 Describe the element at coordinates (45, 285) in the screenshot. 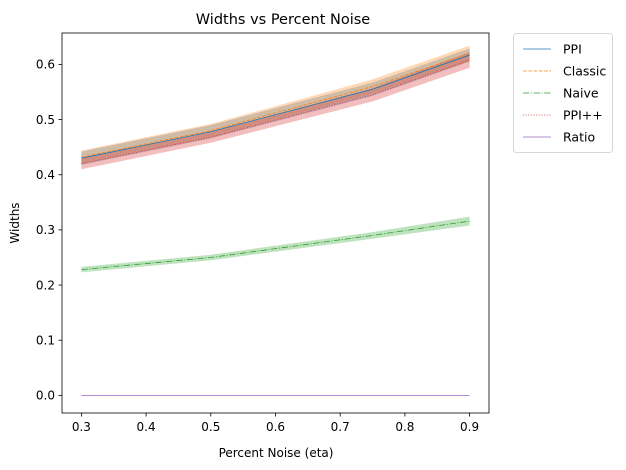

I see `y-tick-label: 0.2` at that location.